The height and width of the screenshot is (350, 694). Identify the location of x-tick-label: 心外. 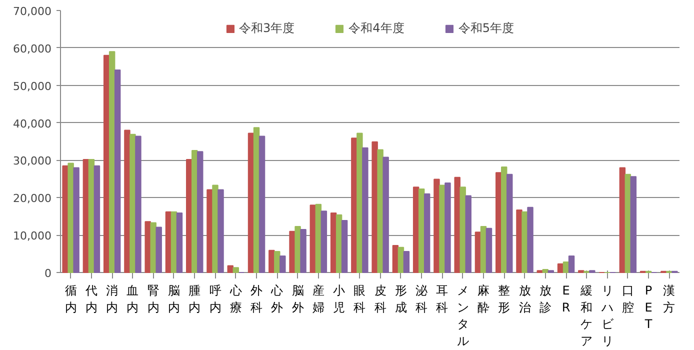
(277, 299).